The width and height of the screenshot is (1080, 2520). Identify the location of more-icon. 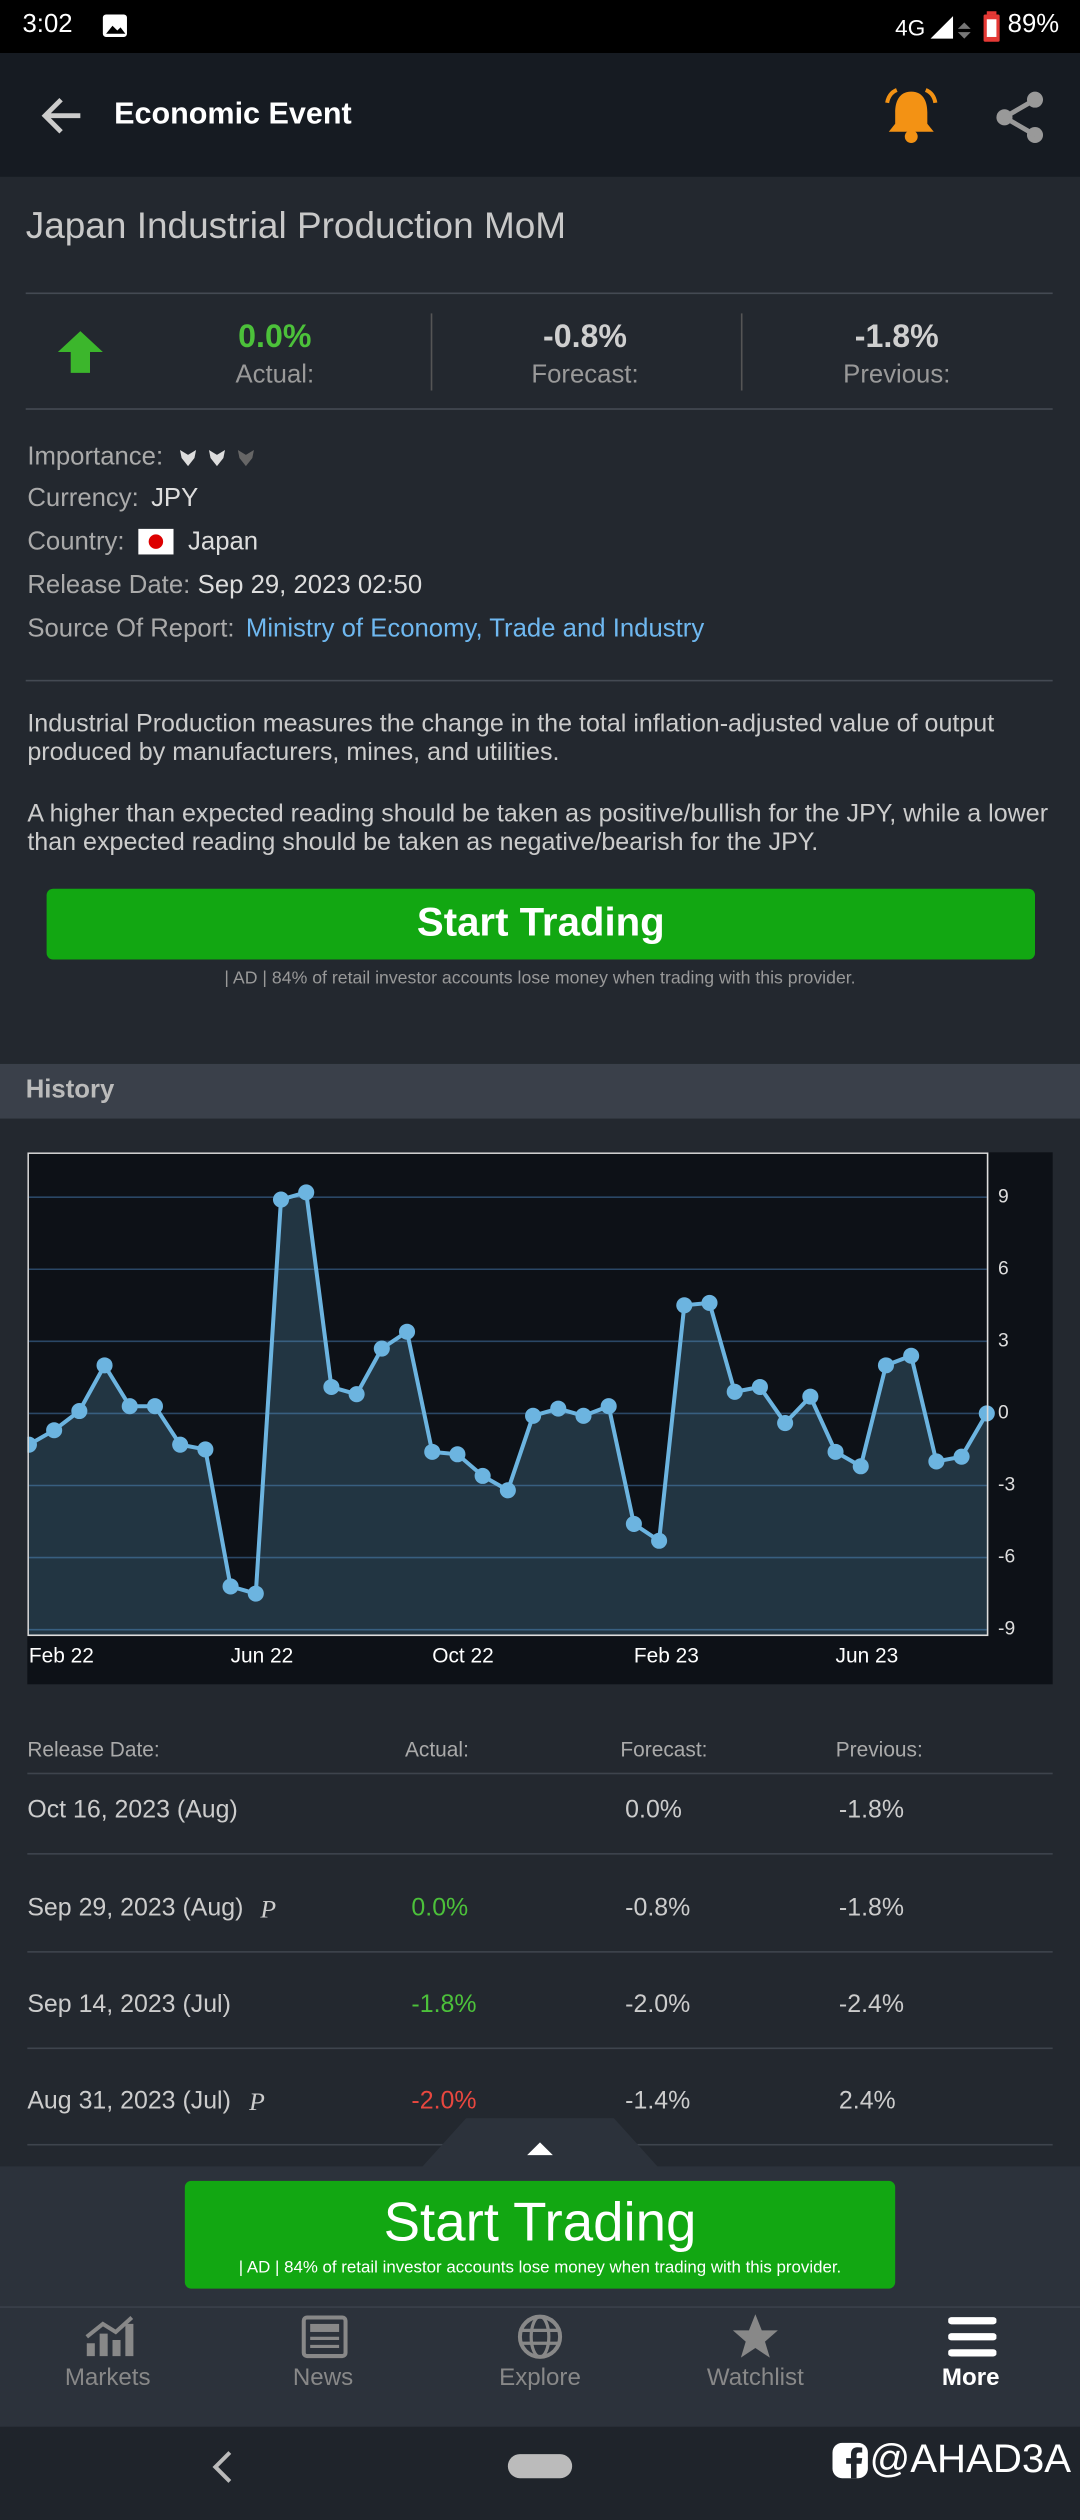
(972, 2337).